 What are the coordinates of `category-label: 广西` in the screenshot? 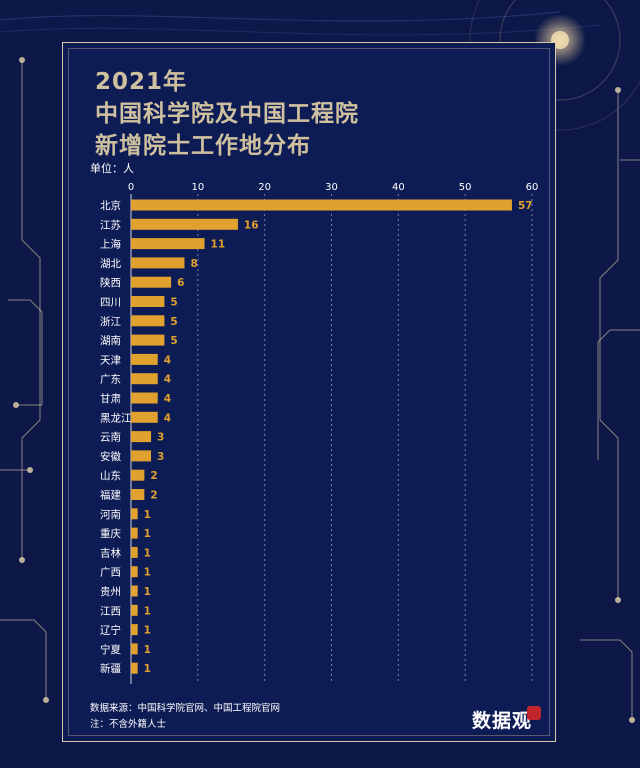 It's located at (110, 573).